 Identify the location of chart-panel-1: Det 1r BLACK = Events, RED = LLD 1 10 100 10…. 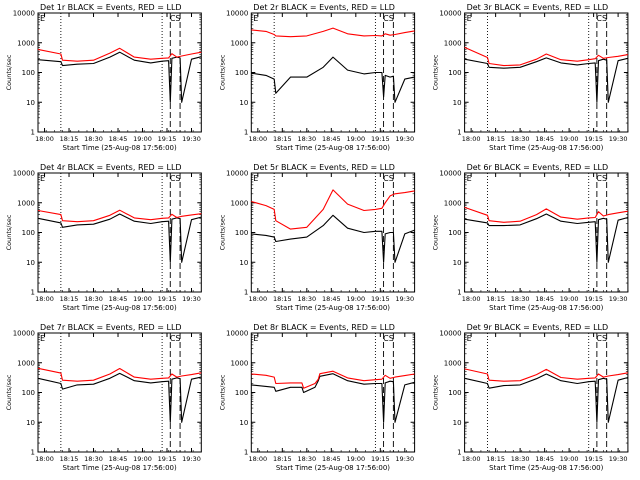
(103, 77).